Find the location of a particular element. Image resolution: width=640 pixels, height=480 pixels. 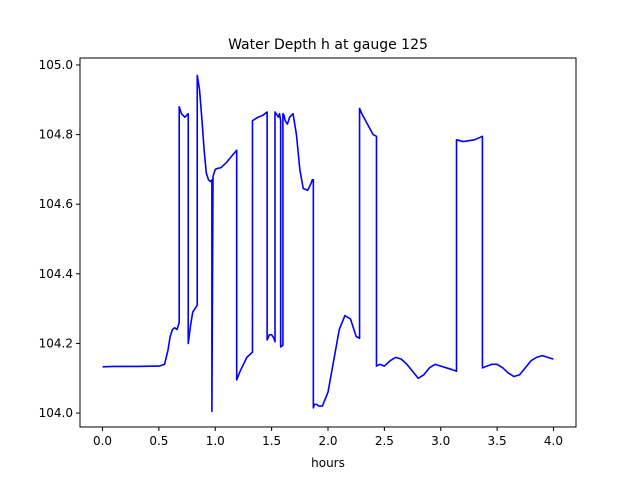

x-axis-label: hours is located at coordinates (328, 463).